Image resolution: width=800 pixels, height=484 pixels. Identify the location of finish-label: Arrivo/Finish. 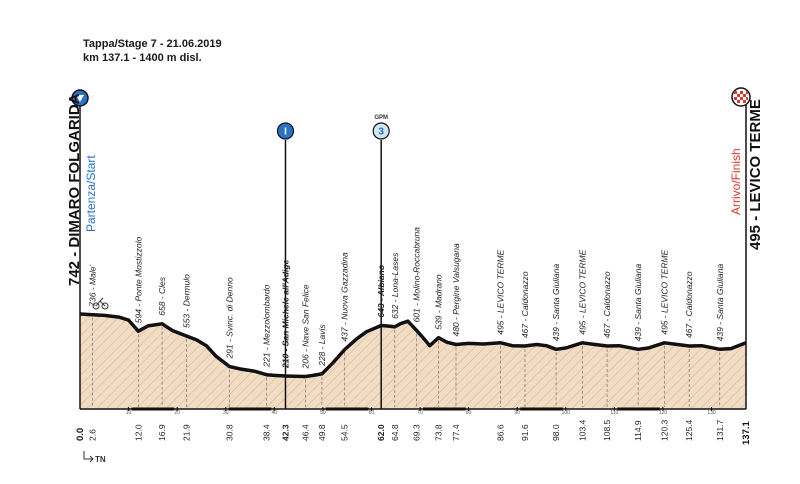
(736, 181).